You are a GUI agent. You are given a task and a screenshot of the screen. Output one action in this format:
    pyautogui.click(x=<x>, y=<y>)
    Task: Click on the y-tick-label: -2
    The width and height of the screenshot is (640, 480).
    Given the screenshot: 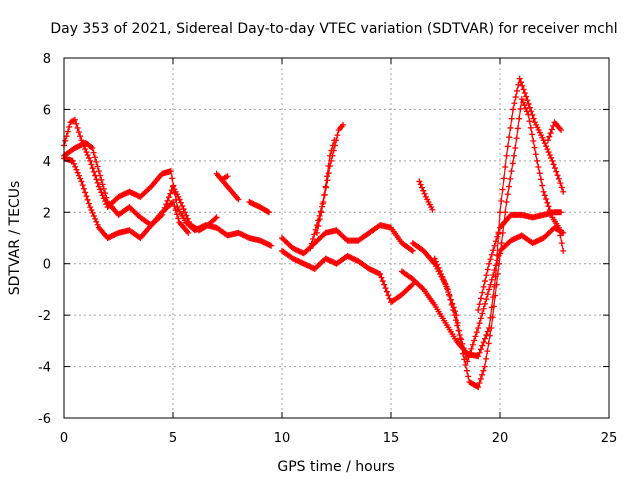 What is the action you would take?
    pyautogui.click(x=44, y=316)
    